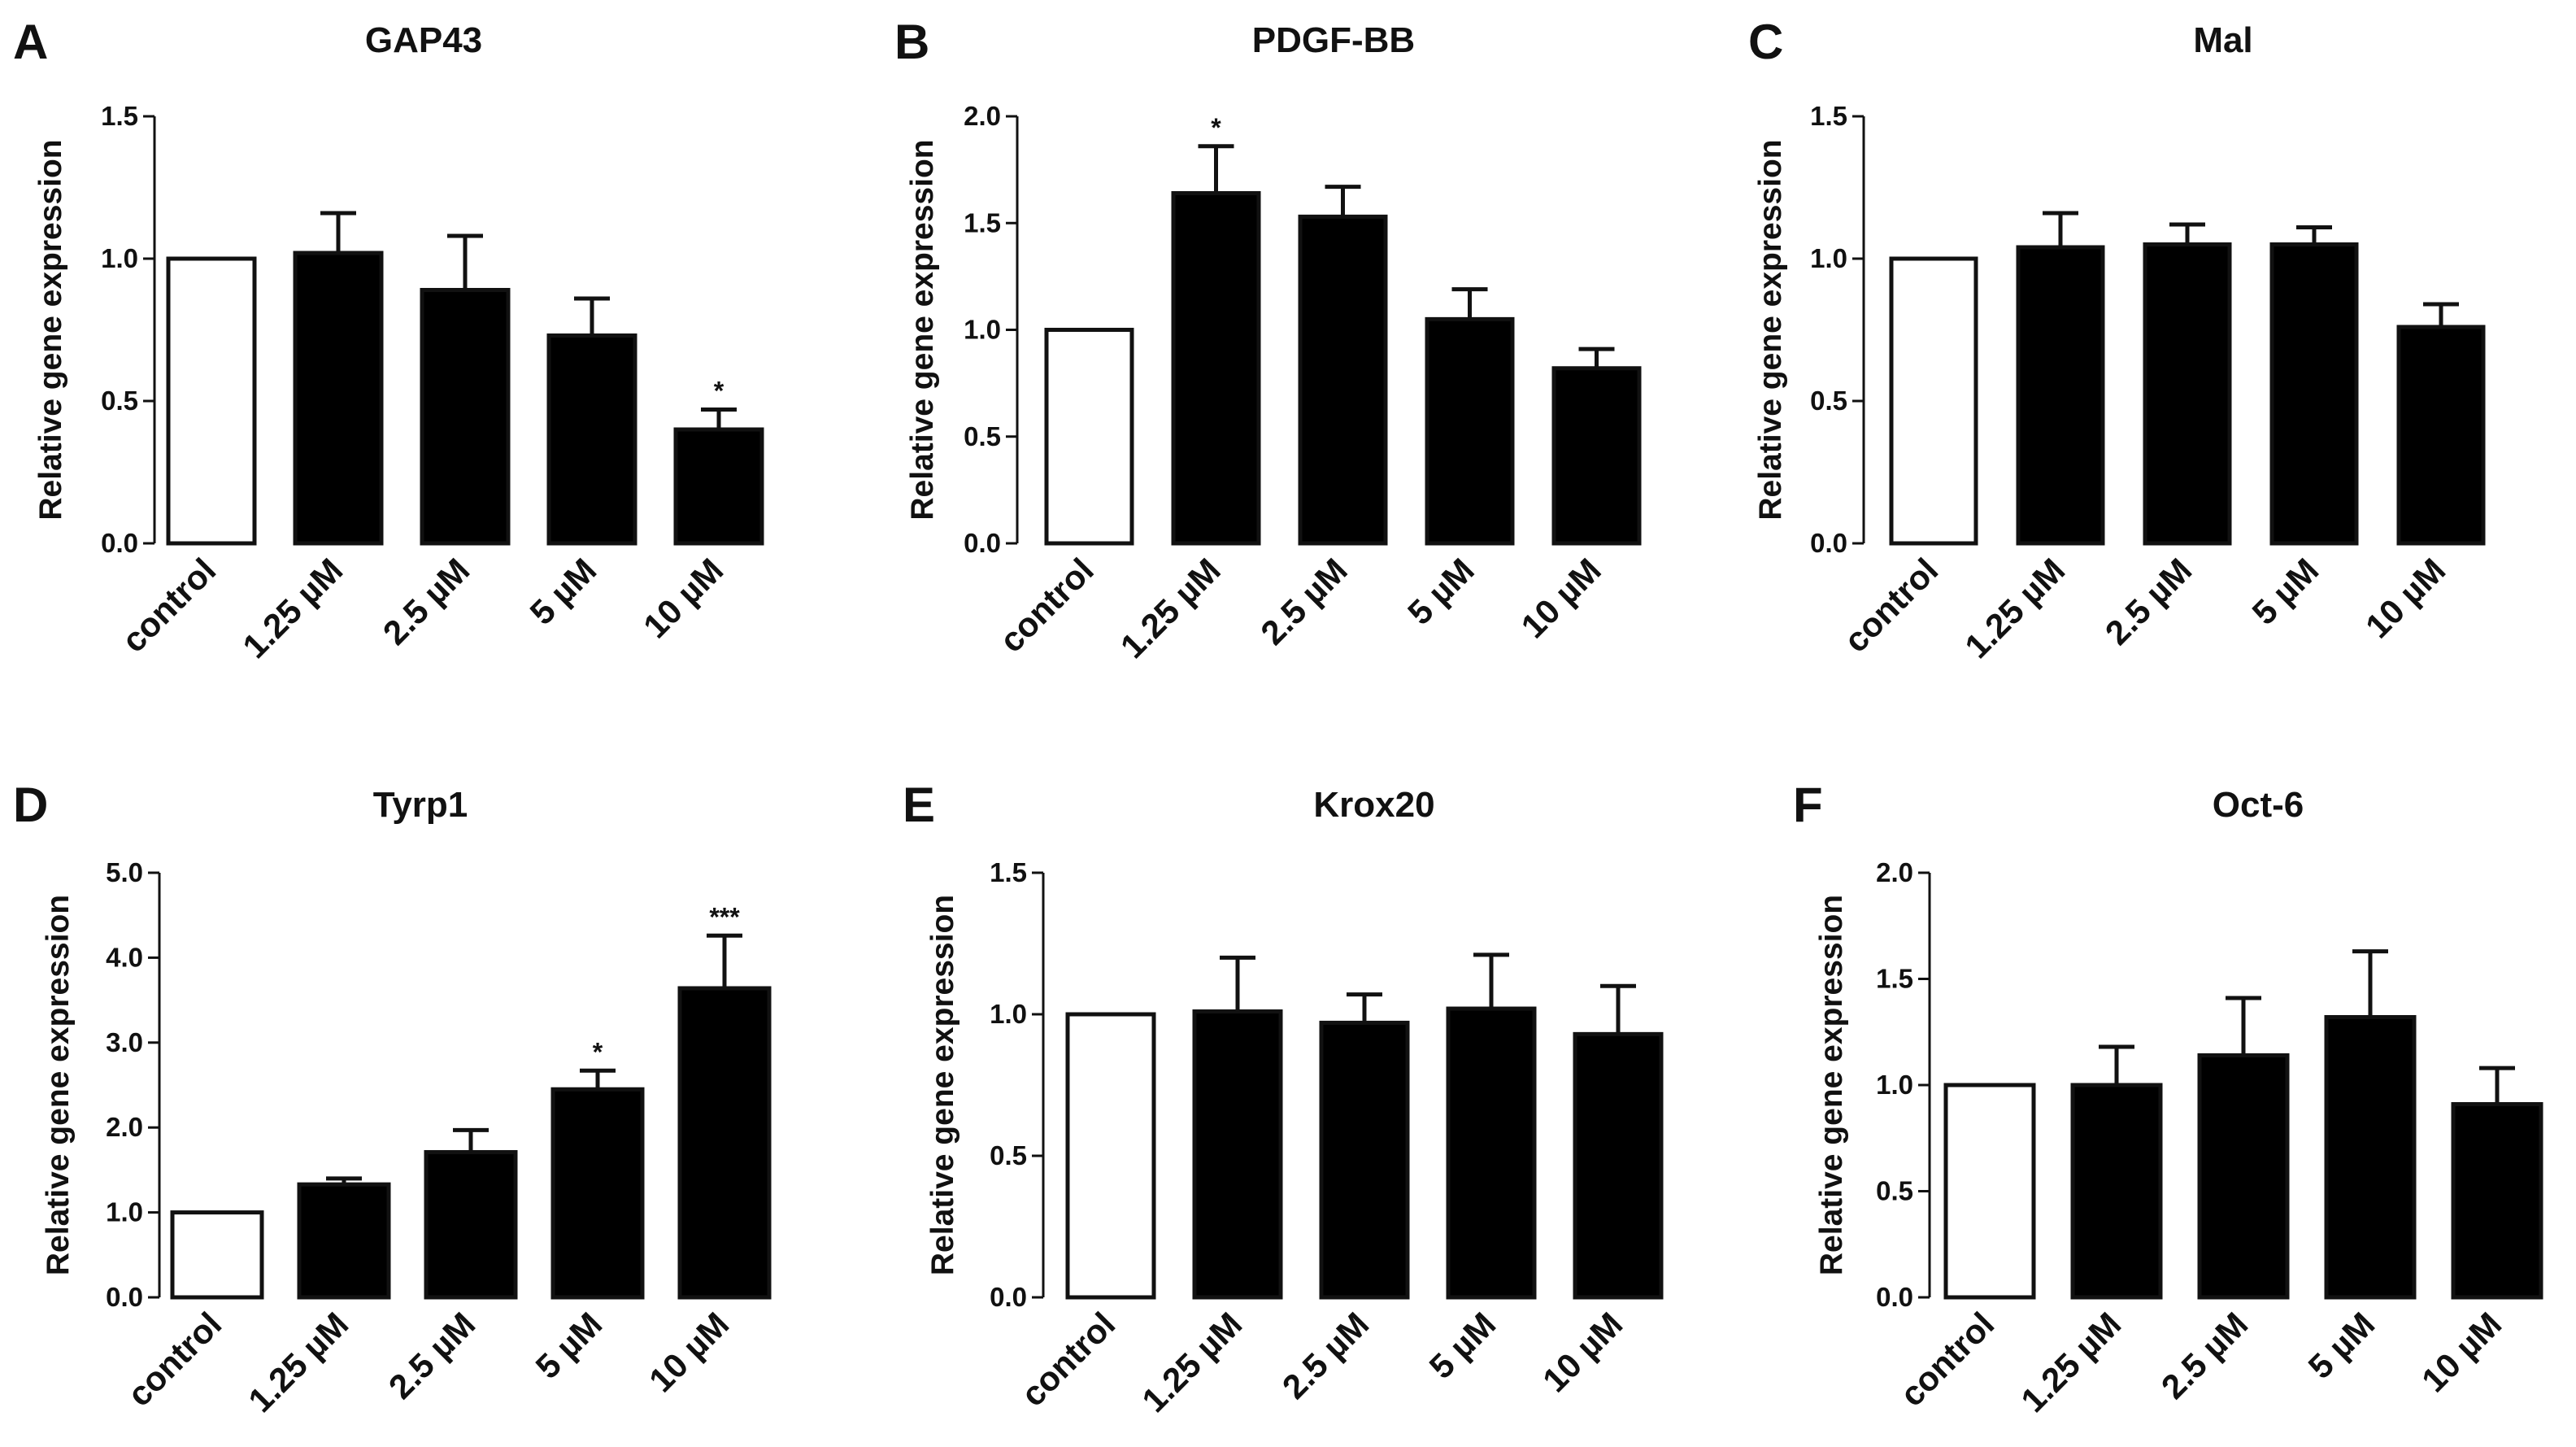  I want to click on chart-title: Mal, so click(2222, 40).